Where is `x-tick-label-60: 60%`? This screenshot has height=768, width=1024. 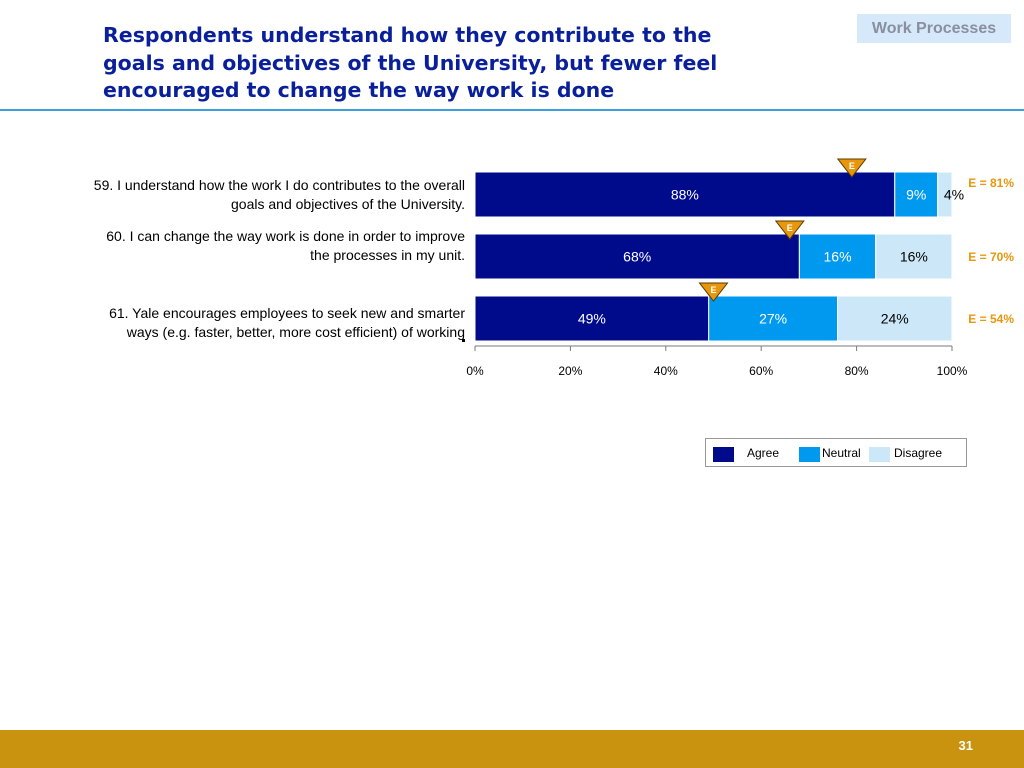
x-tick-label-60: 60% is located at coordinates (761, 371).